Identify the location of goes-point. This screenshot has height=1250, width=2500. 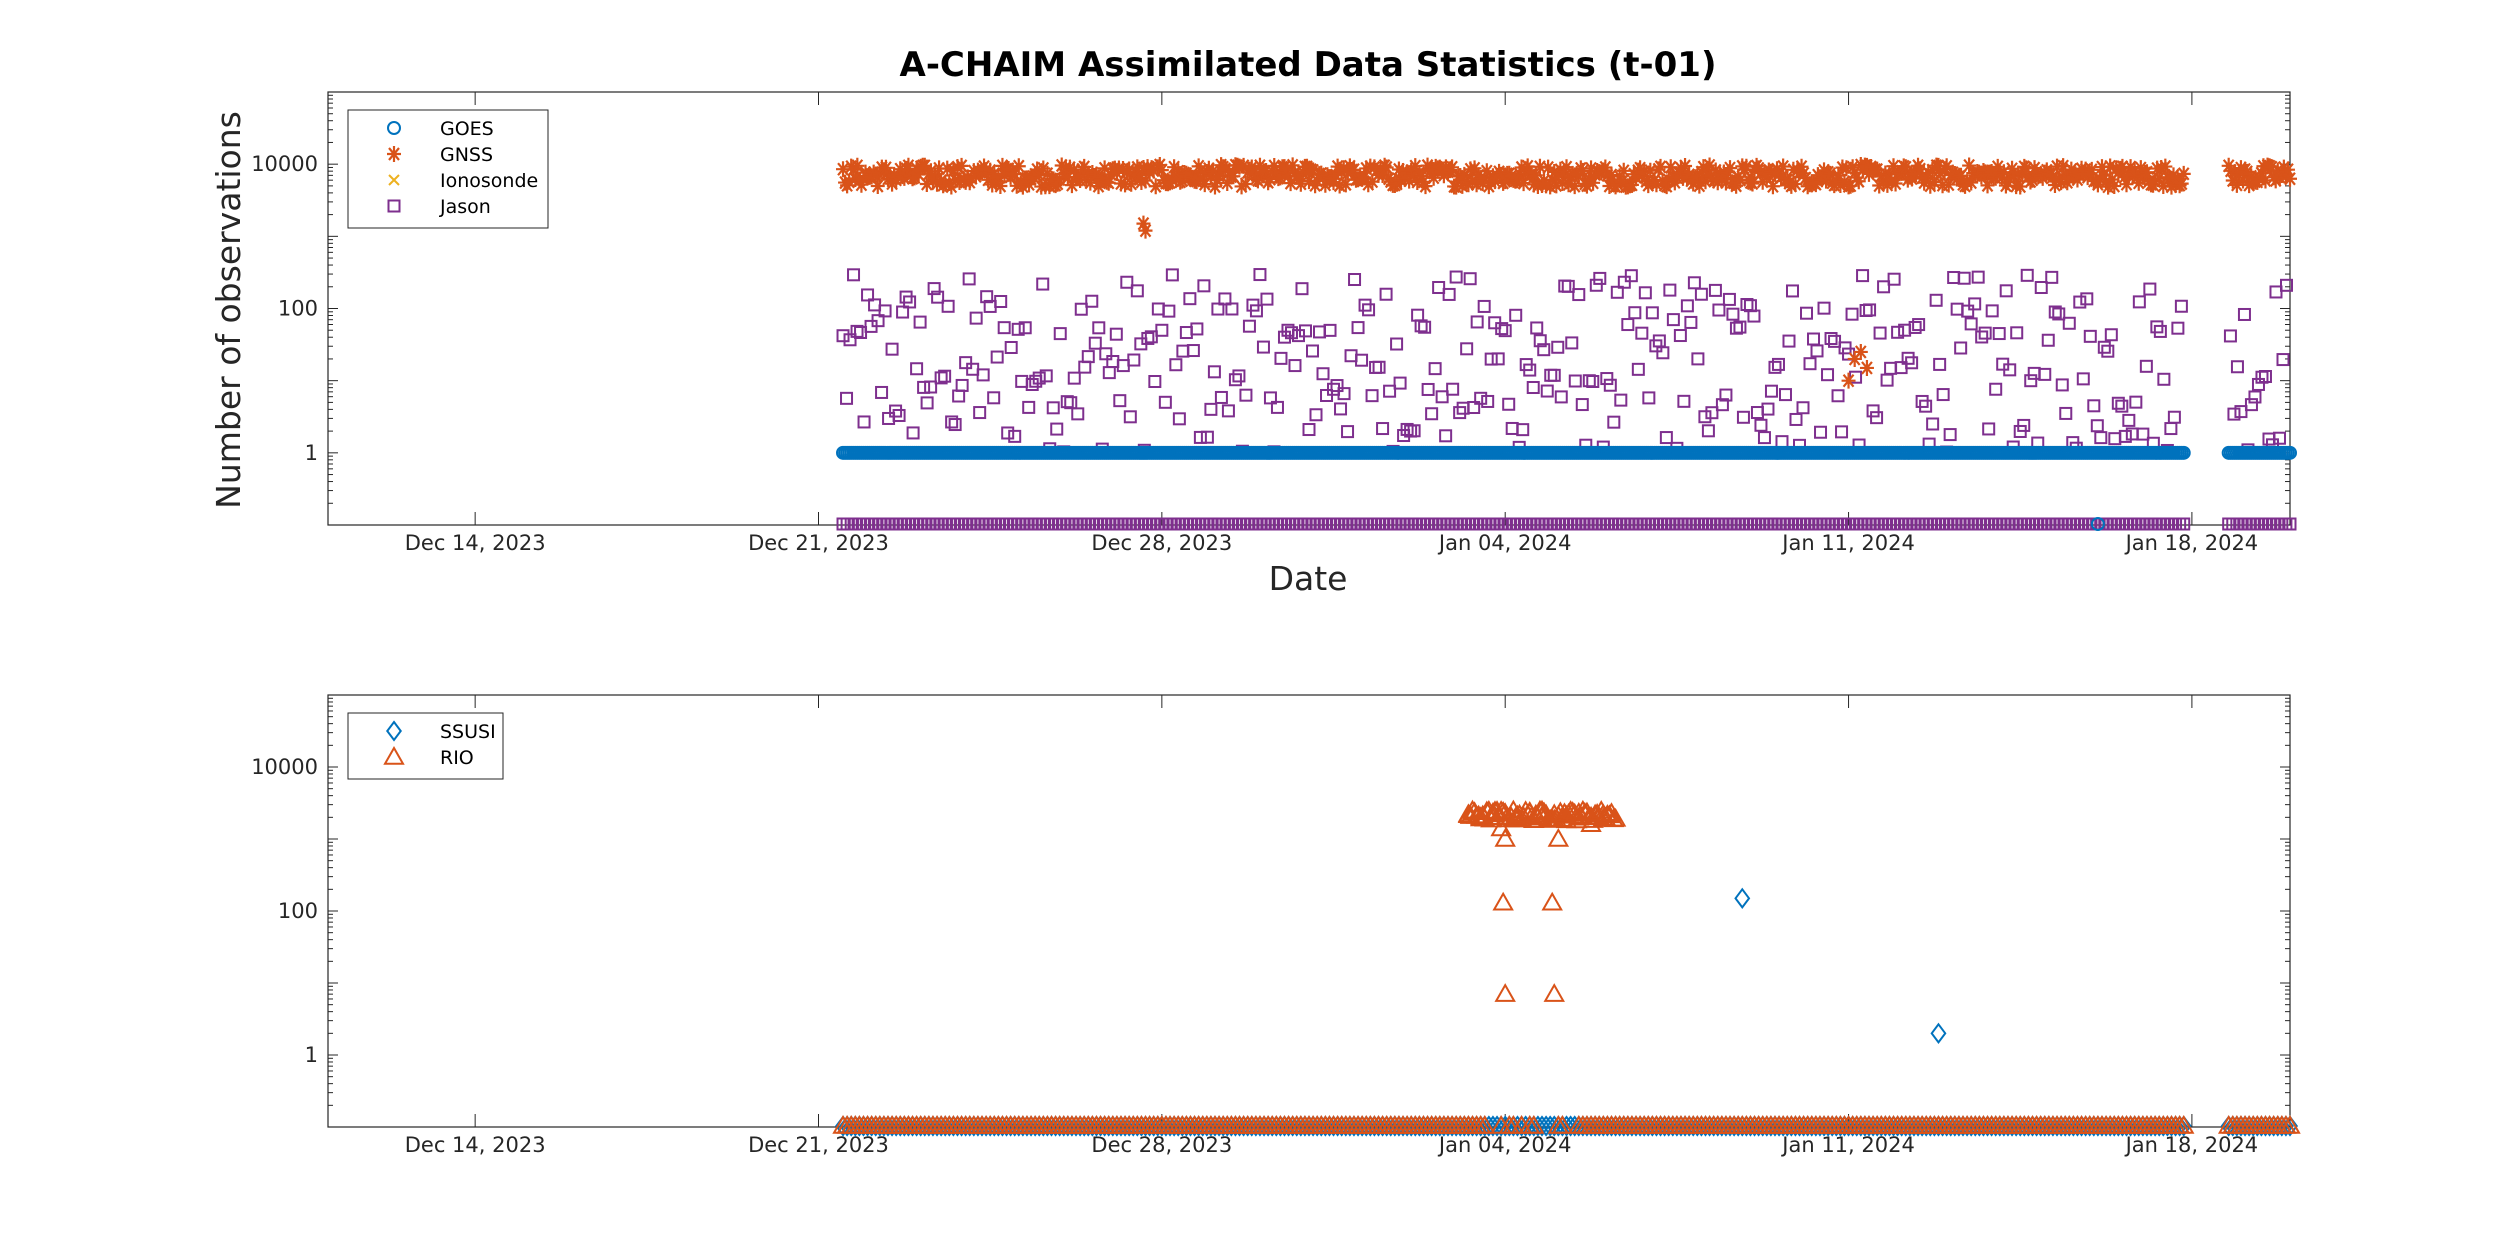
(2183, 452).